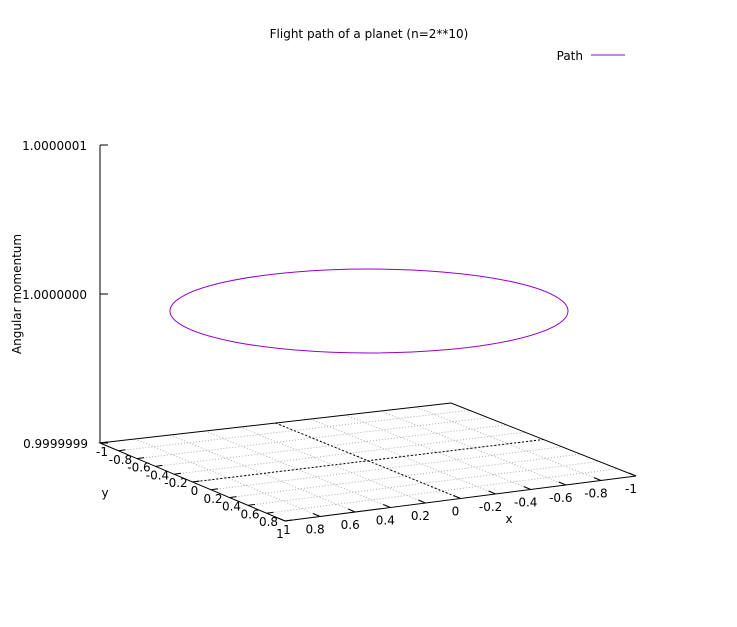 The height and width of the screenshot is (627, 737). Describe the element at coordinates (560, 498) in the screenshot. I see `x-tick-label: -0.6` at that location.